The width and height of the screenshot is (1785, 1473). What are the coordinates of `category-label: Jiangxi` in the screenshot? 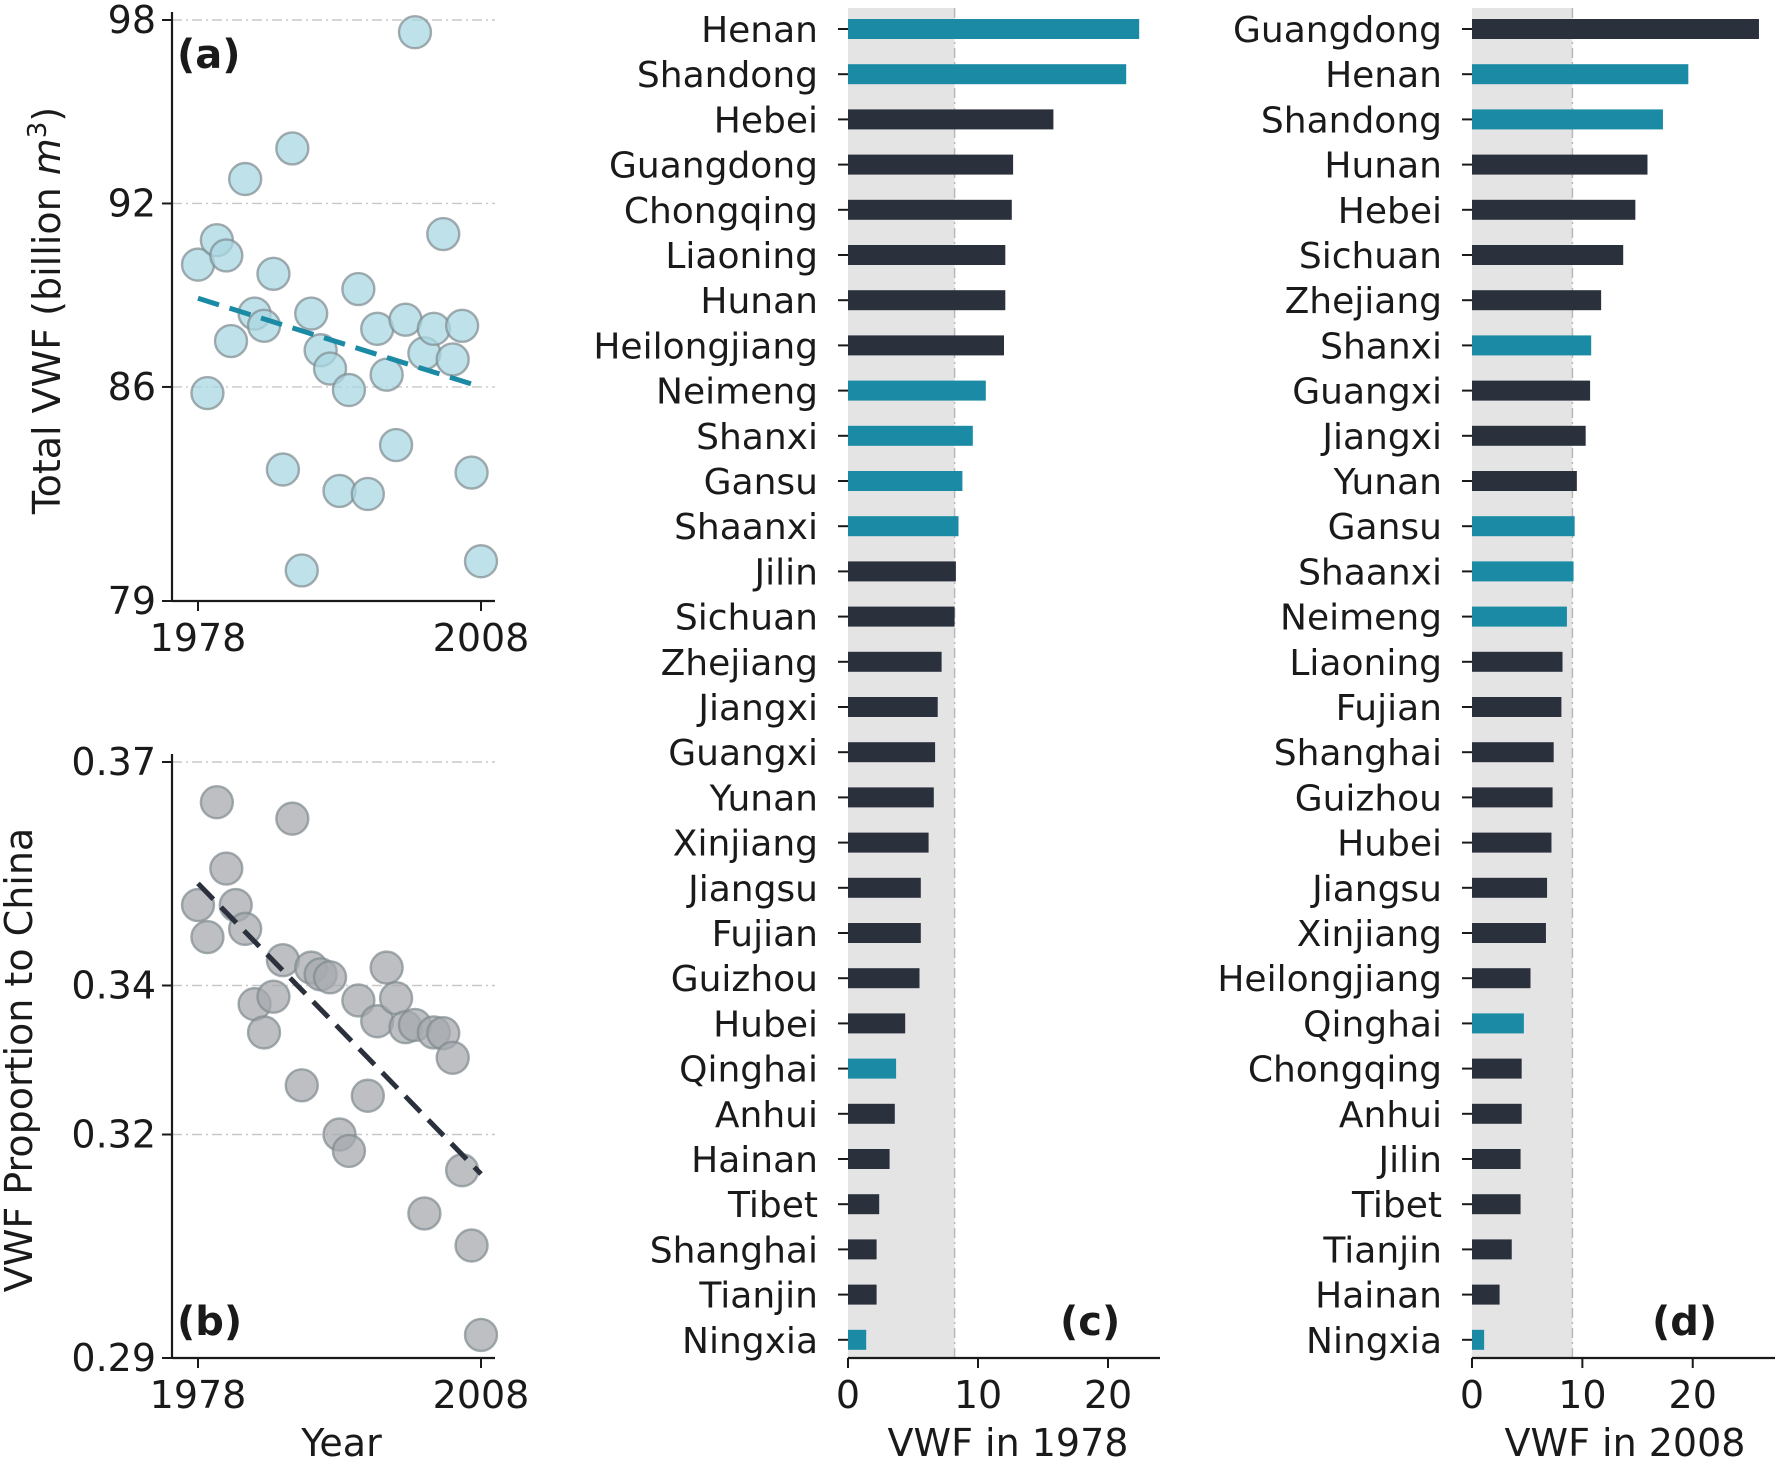 It's located at (757, 708).